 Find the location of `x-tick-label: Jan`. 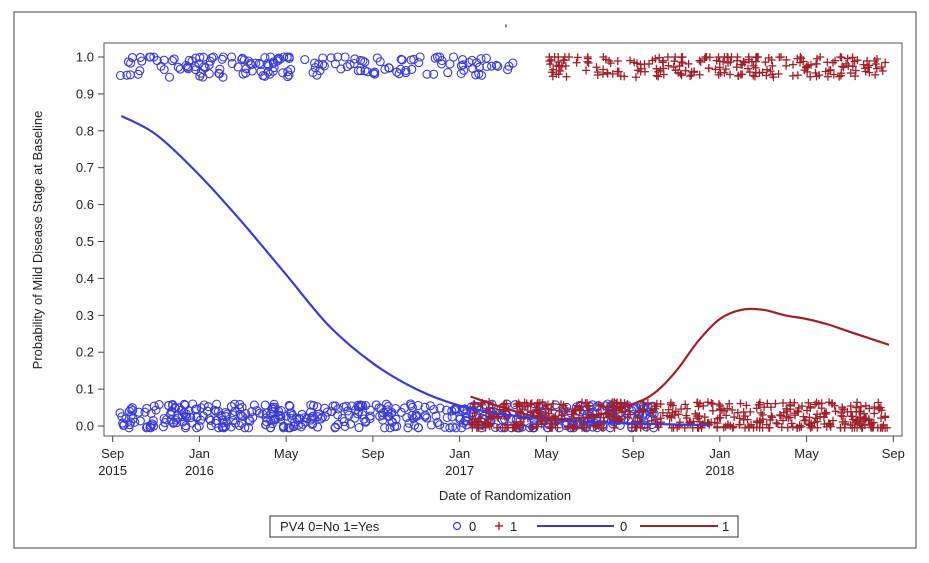

x-tick-label: Jan is located at coordinates (199, 453).